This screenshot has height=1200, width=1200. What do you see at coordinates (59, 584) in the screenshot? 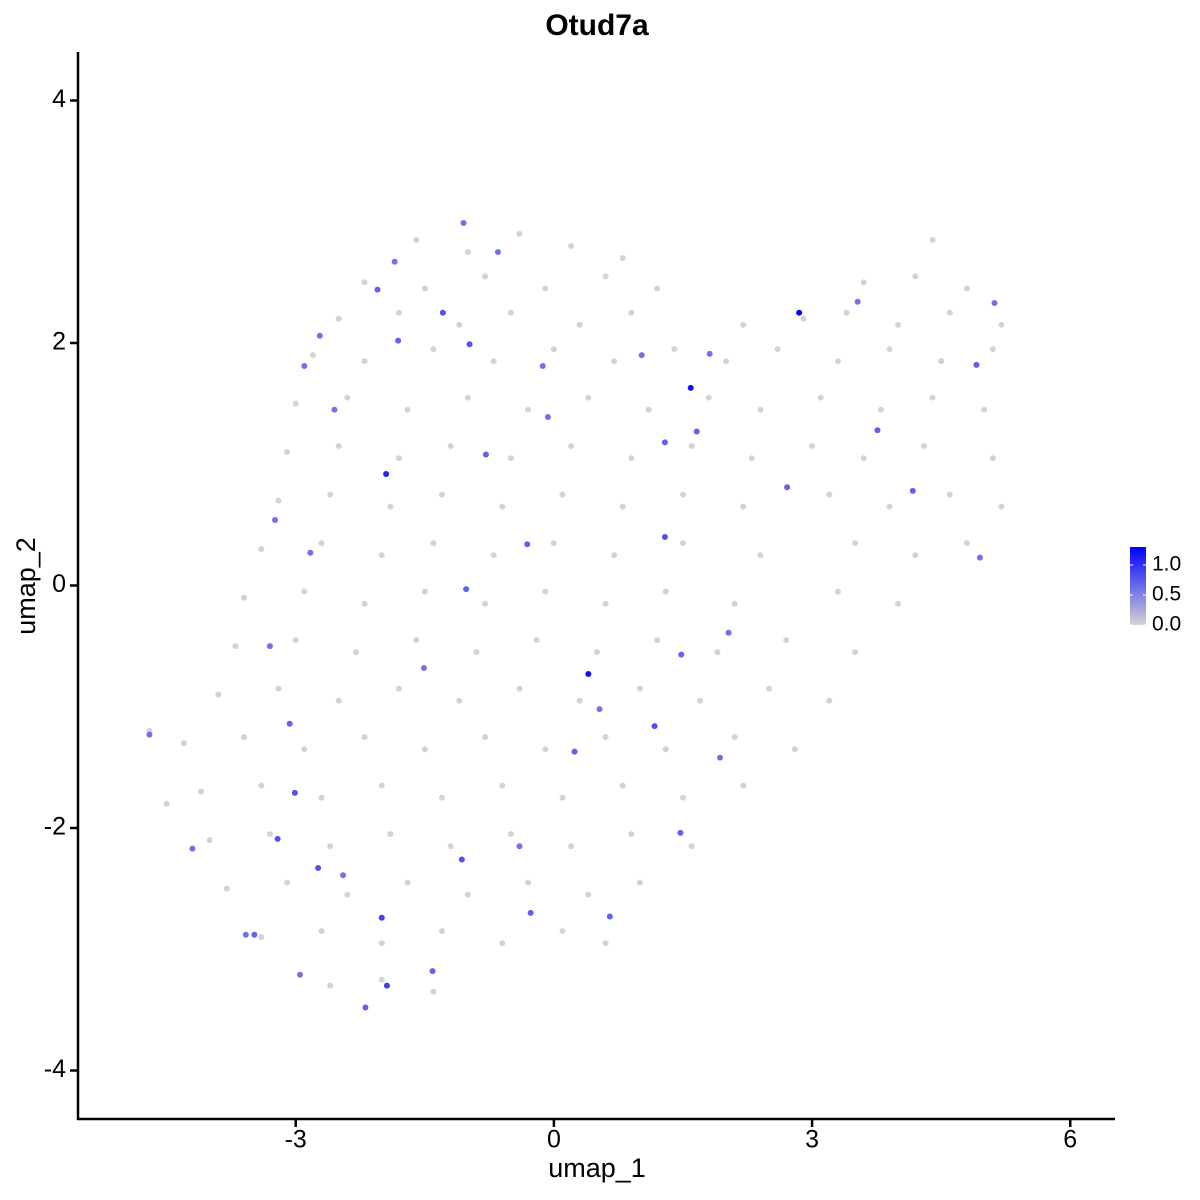
I see `y-tick-label: 0` at bounding box center [59, 584].